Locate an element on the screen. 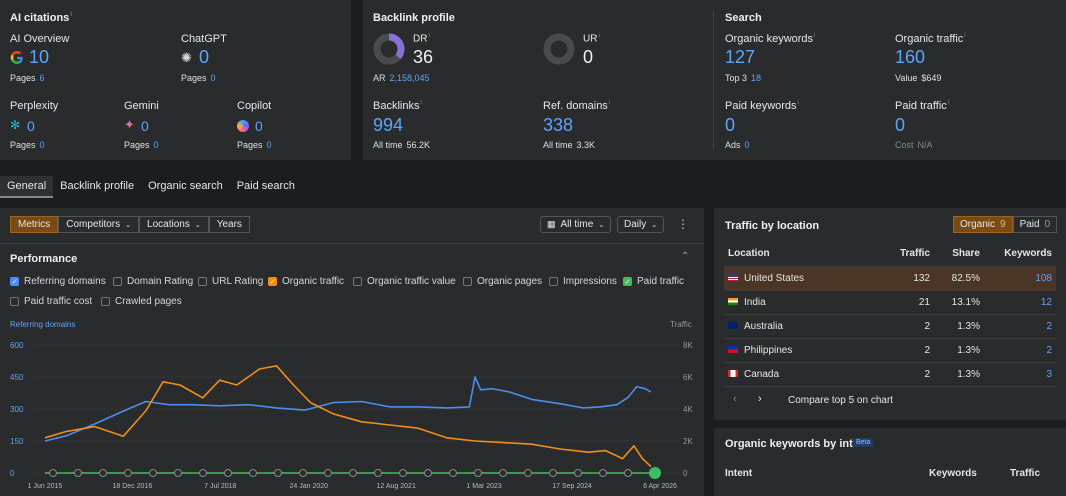 This screenshot has height=496, width=1066. years-button: Years is located at coordinates (229, 224).